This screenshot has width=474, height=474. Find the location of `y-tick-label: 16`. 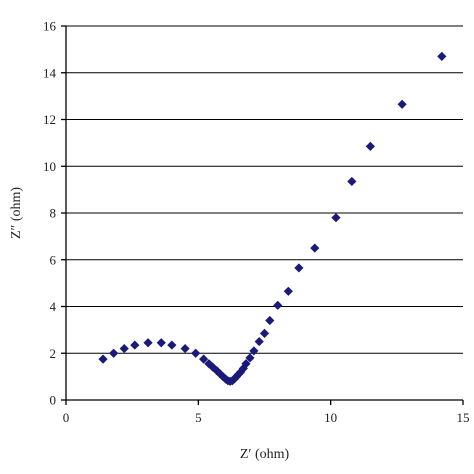

y-tick-label: 16 is located at coordinates (50, 26).